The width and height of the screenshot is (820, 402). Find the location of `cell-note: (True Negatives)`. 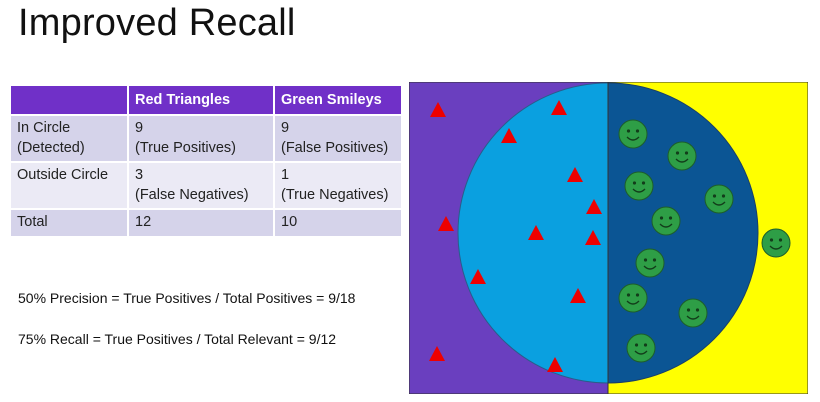

cell-note: (True Negatives) is located at coordinates (335, 194).